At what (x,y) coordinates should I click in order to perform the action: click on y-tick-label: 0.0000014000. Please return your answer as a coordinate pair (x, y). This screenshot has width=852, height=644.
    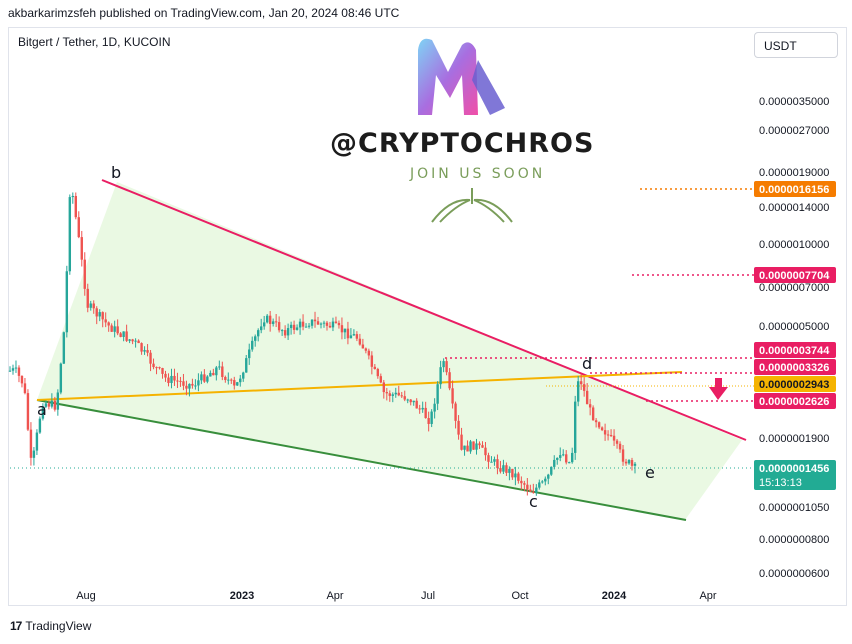
    Looking at the image, I should click on (794, 208).